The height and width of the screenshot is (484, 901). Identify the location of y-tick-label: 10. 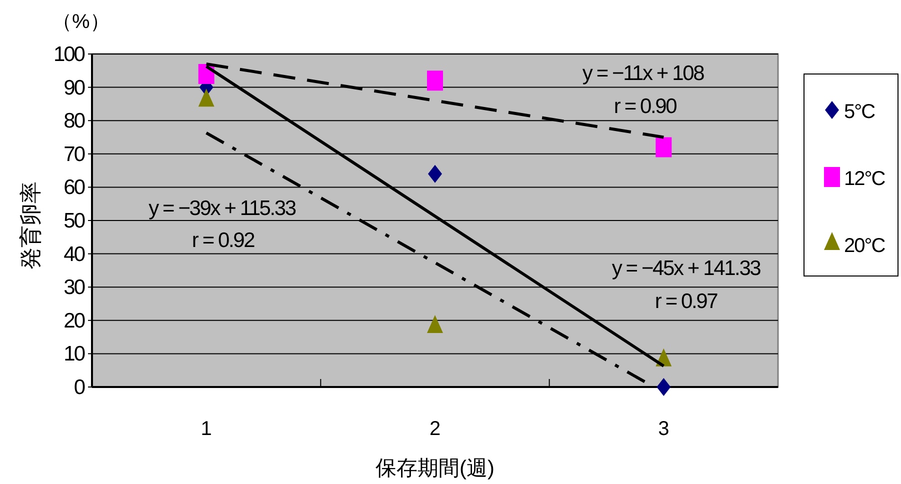
(74, 354).